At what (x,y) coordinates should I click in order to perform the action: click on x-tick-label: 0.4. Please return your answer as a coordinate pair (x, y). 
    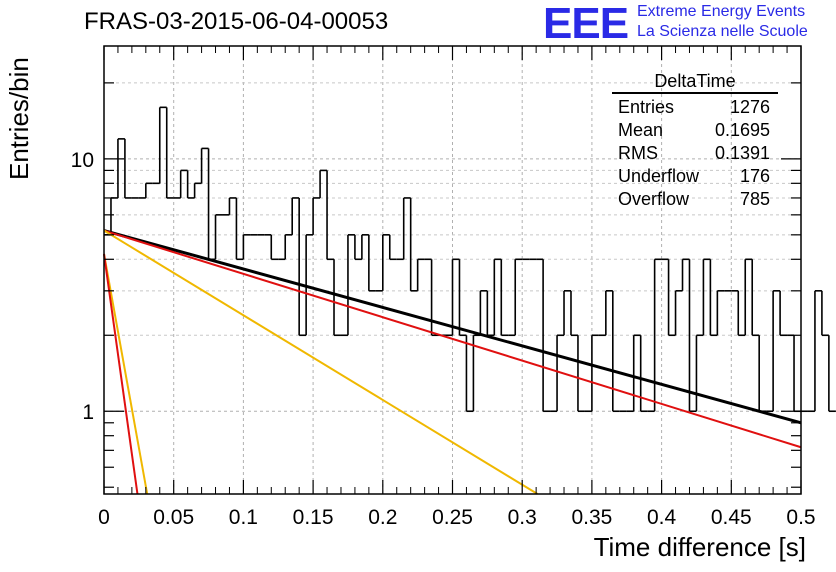
    Looking at the image, I should click on (662, 517).